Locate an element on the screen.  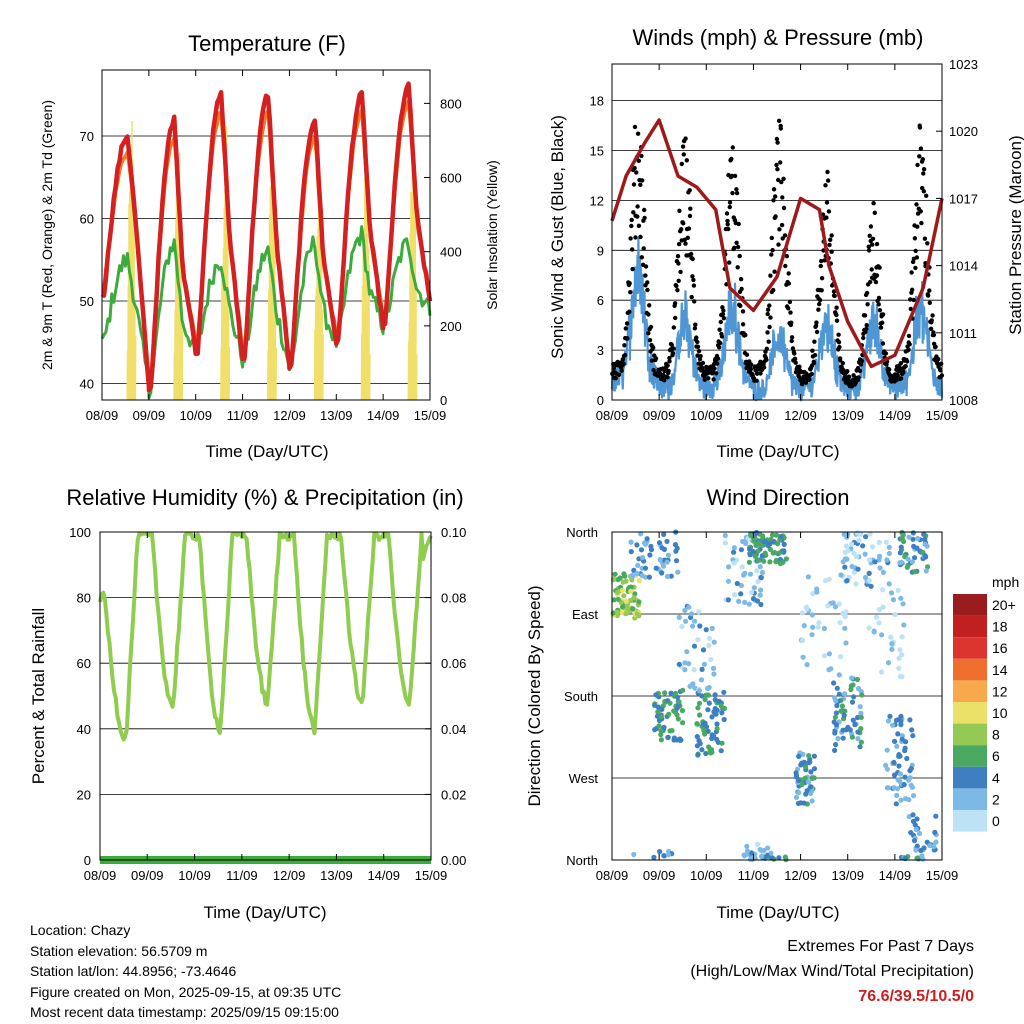
y-tick-label: 50 is located at coordinates (87, 301).